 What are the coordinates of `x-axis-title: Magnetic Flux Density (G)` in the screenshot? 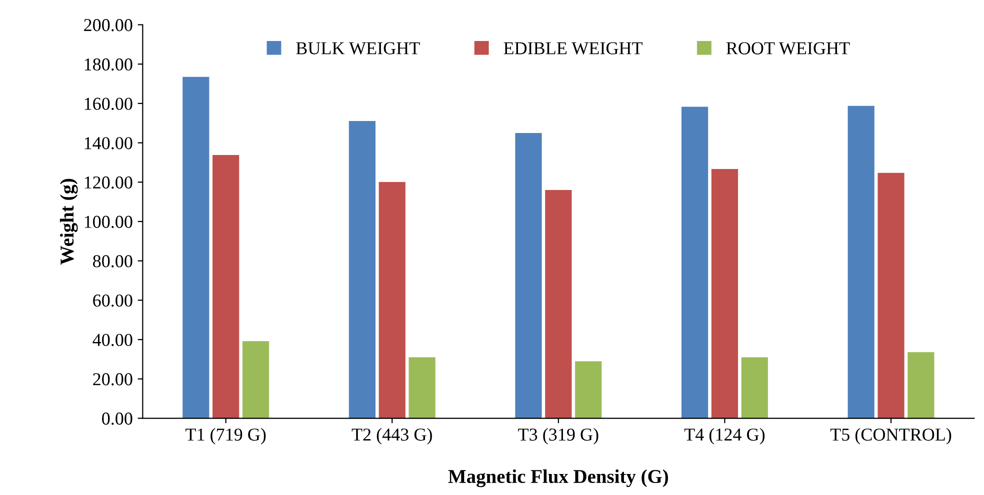 It's located at (558, 478).